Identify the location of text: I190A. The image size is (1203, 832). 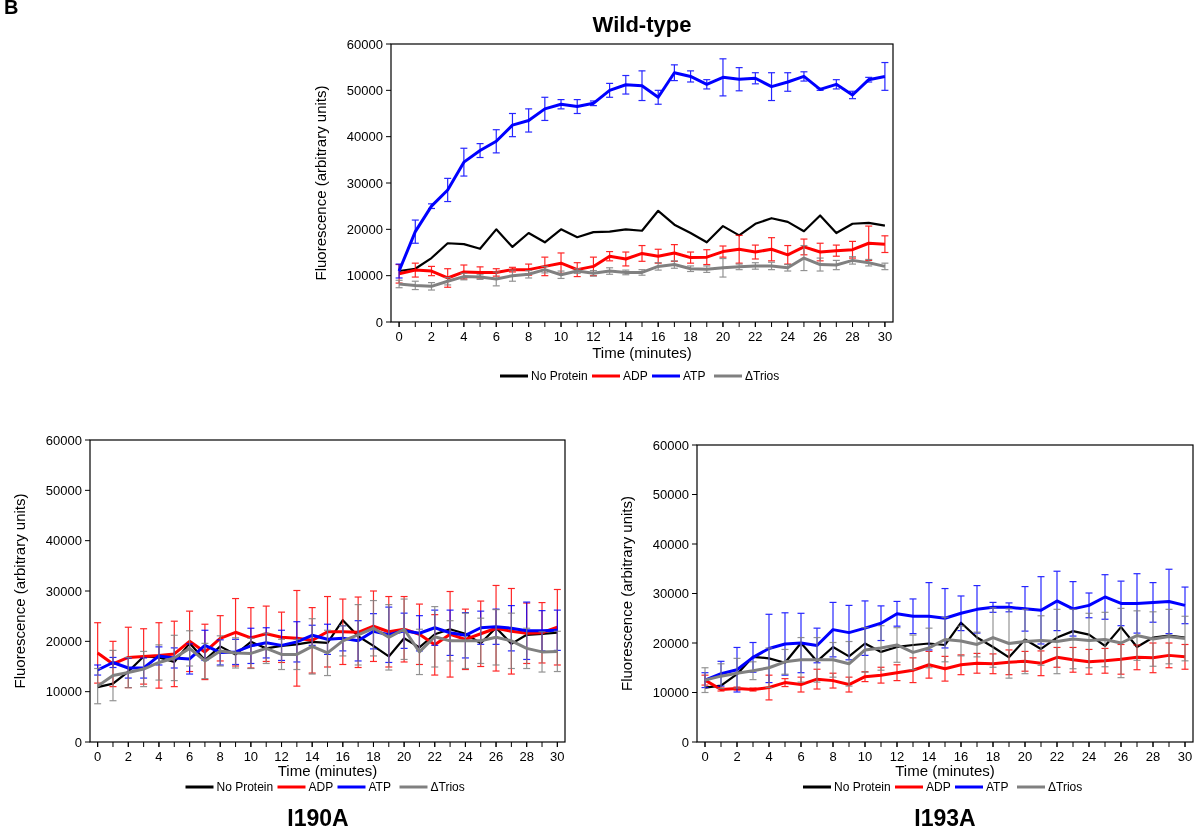
(318, 818).